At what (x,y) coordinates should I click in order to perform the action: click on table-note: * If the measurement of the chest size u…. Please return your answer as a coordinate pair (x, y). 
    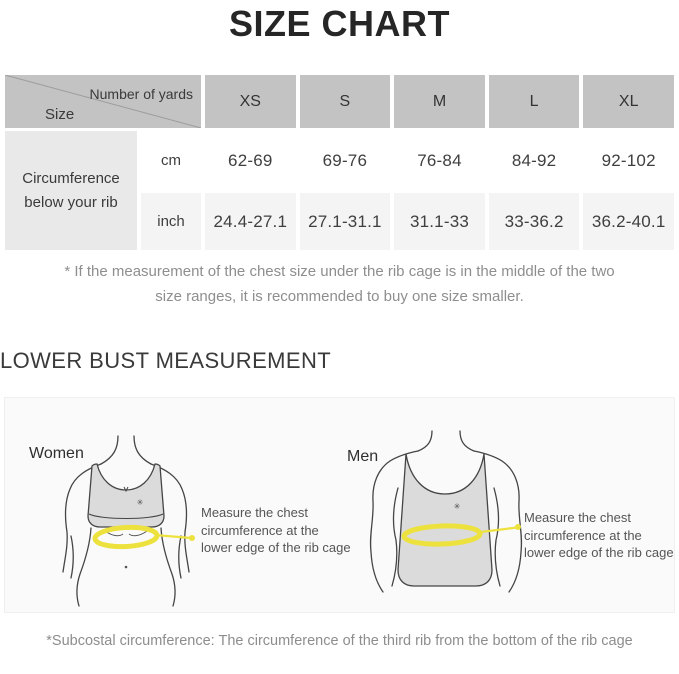
    Looking at the image, I should click on (339, 284).